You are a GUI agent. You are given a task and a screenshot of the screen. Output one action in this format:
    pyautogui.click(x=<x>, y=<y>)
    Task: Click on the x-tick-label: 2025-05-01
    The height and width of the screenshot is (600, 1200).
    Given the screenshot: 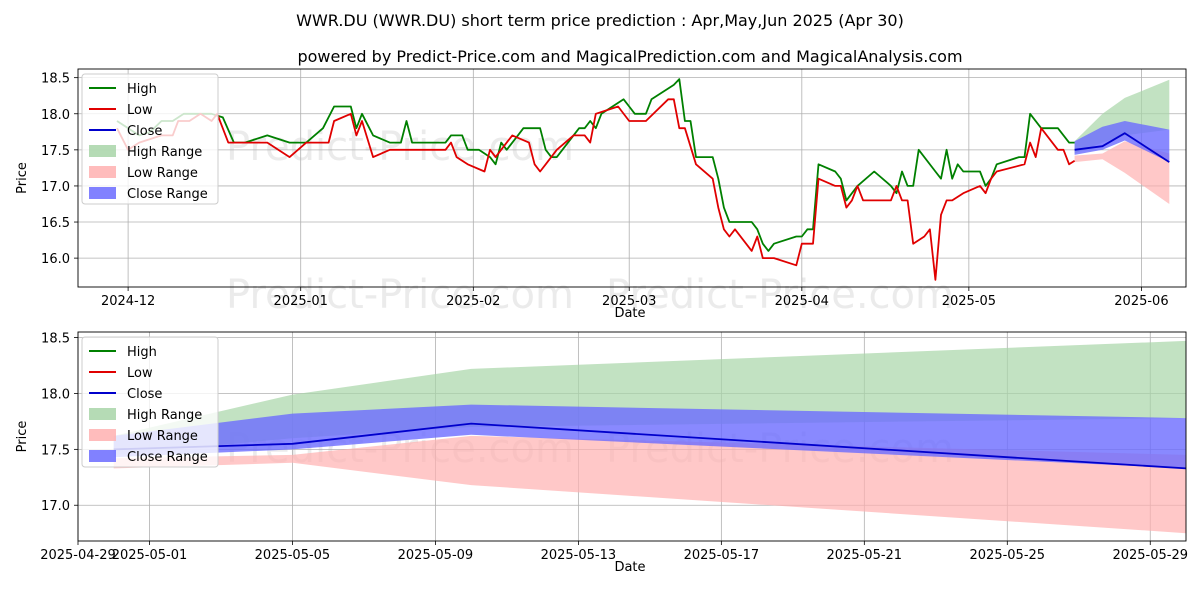 What is the action you would take?
    pyautogui.click(x=150, y=555)
    